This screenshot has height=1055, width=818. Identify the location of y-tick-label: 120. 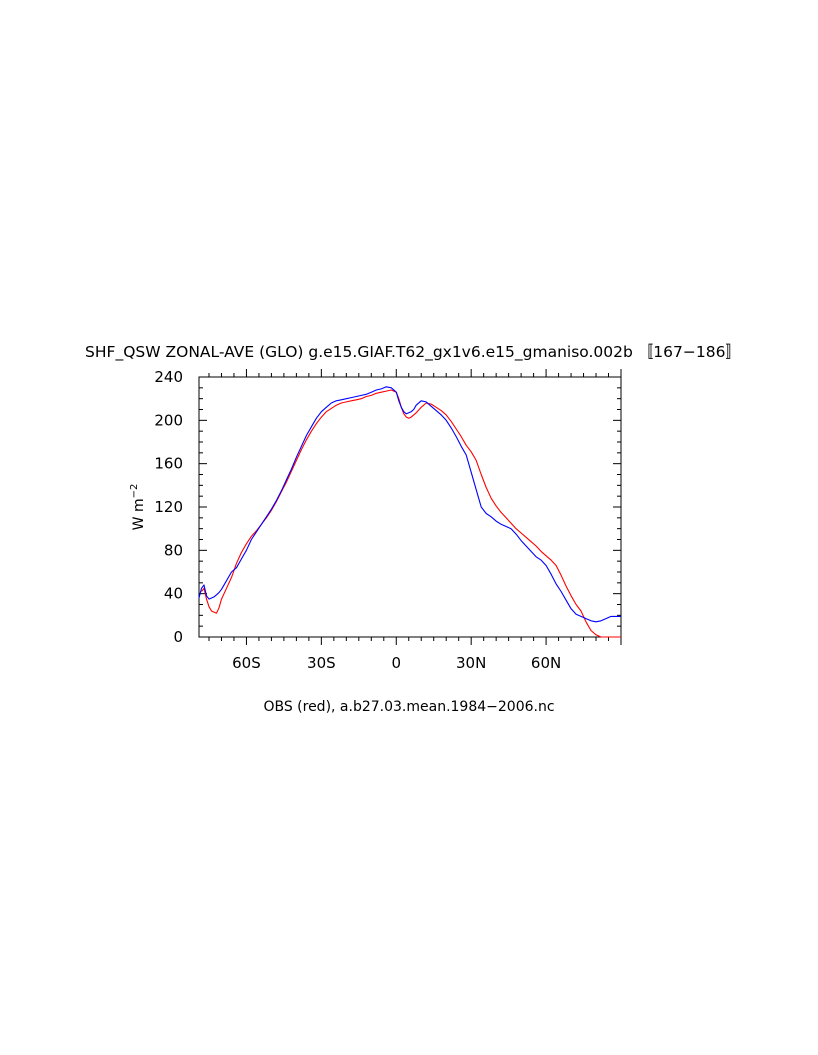
(168, 507).